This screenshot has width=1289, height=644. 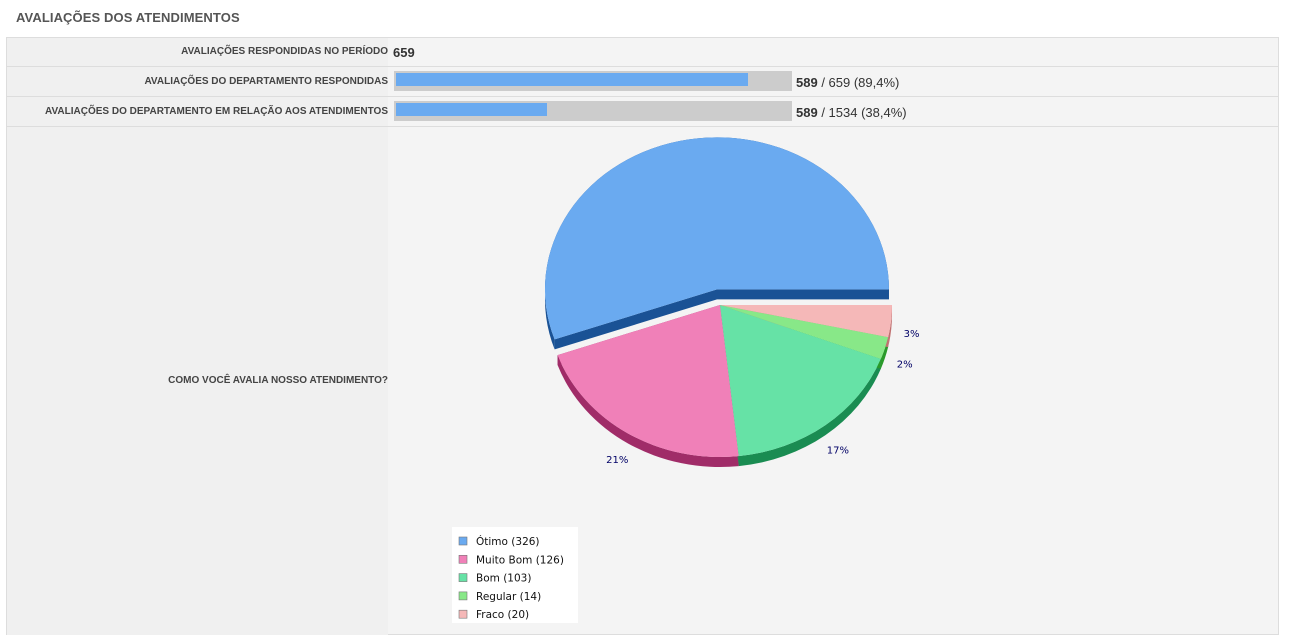 What do you see at coordinates (685, 127) in the screenshot?
I see `pie-label: 55%` at bounding box center [685, 127].